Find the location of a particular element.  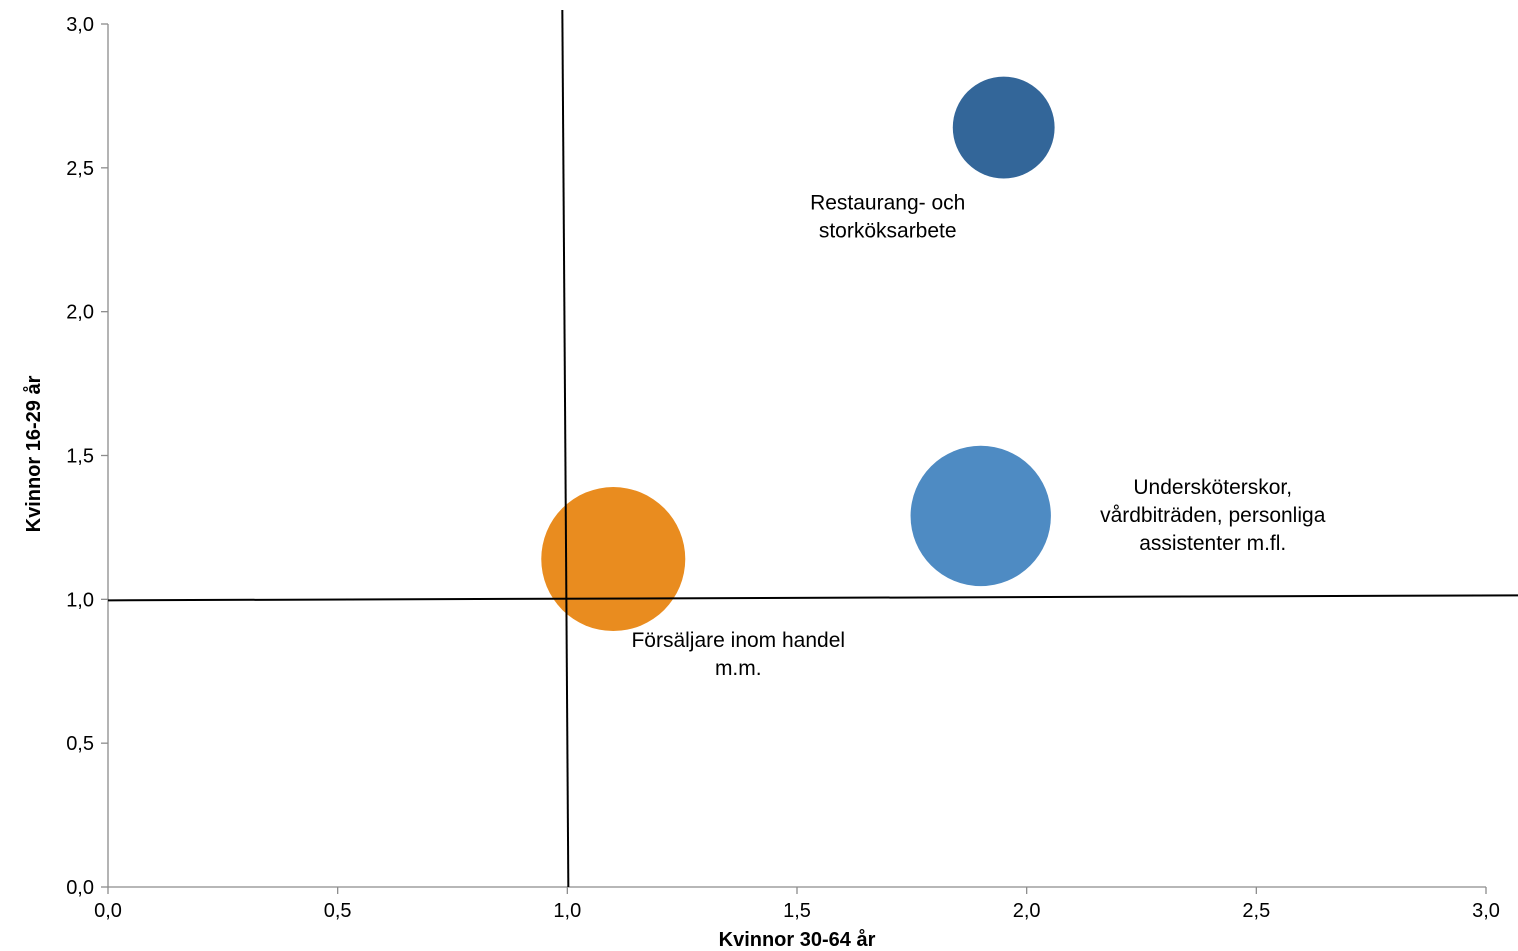

x-tick-label: 2,0 is located at coordinates (1027, 911).